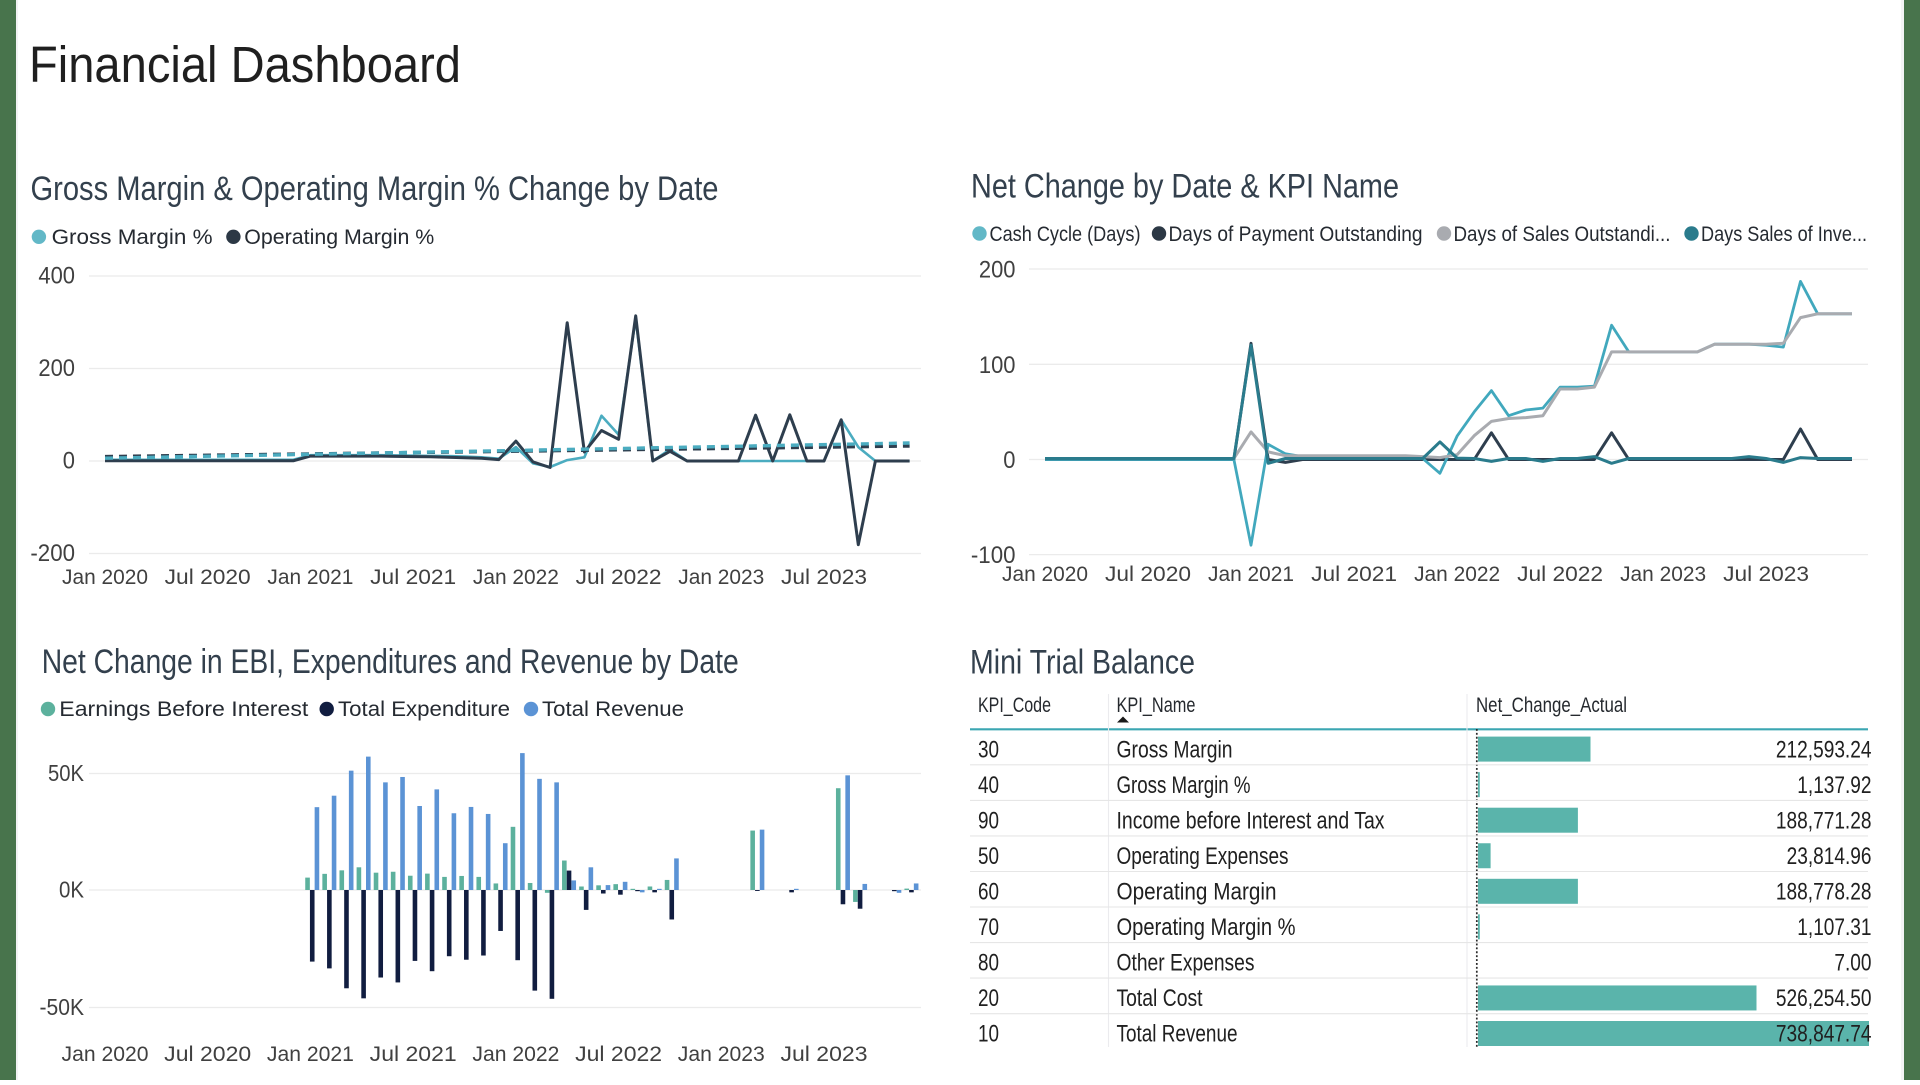 The height and width of the screenshot is (1085, 1920). What do you see at coordinates (1175, 749) in the screenshot?
I see `svg-text: Gross Margin` at bounding box center [1175, 749].